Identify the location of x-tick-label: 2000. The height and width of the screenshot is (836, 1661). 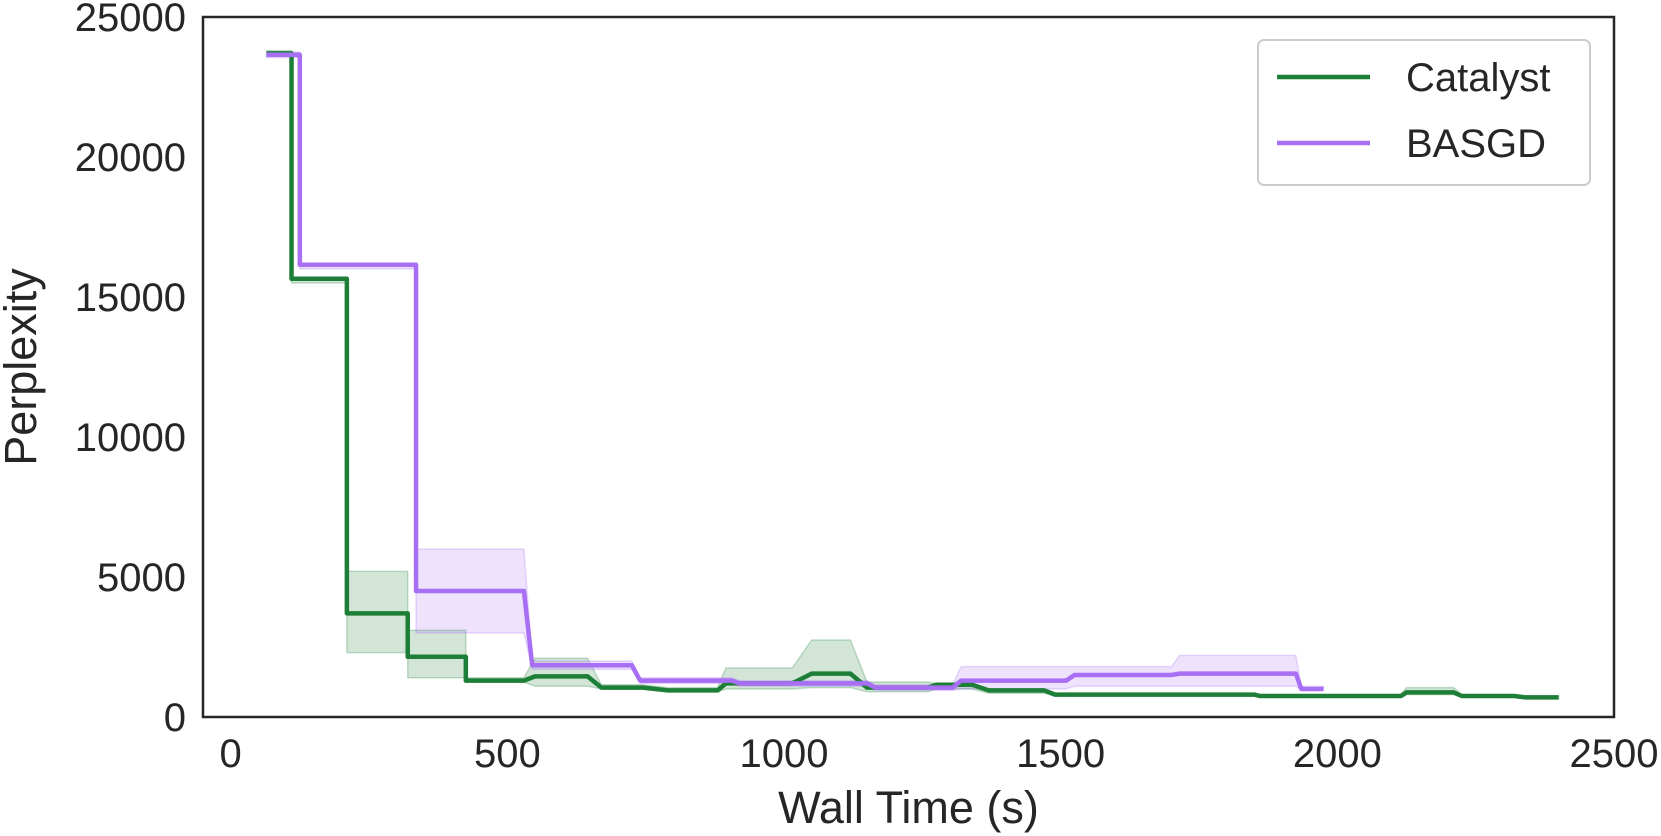
(1337, 754).